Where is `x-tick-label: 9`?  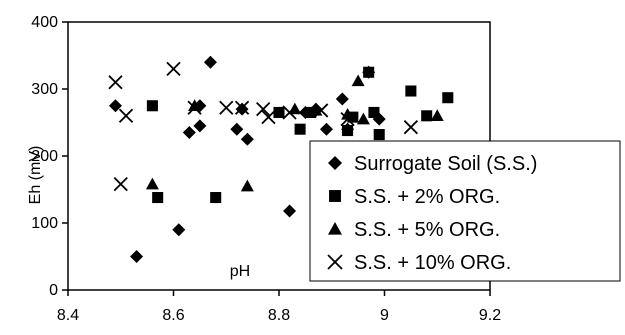 x-tick-label: 9 is located at coordinates (384, 315).